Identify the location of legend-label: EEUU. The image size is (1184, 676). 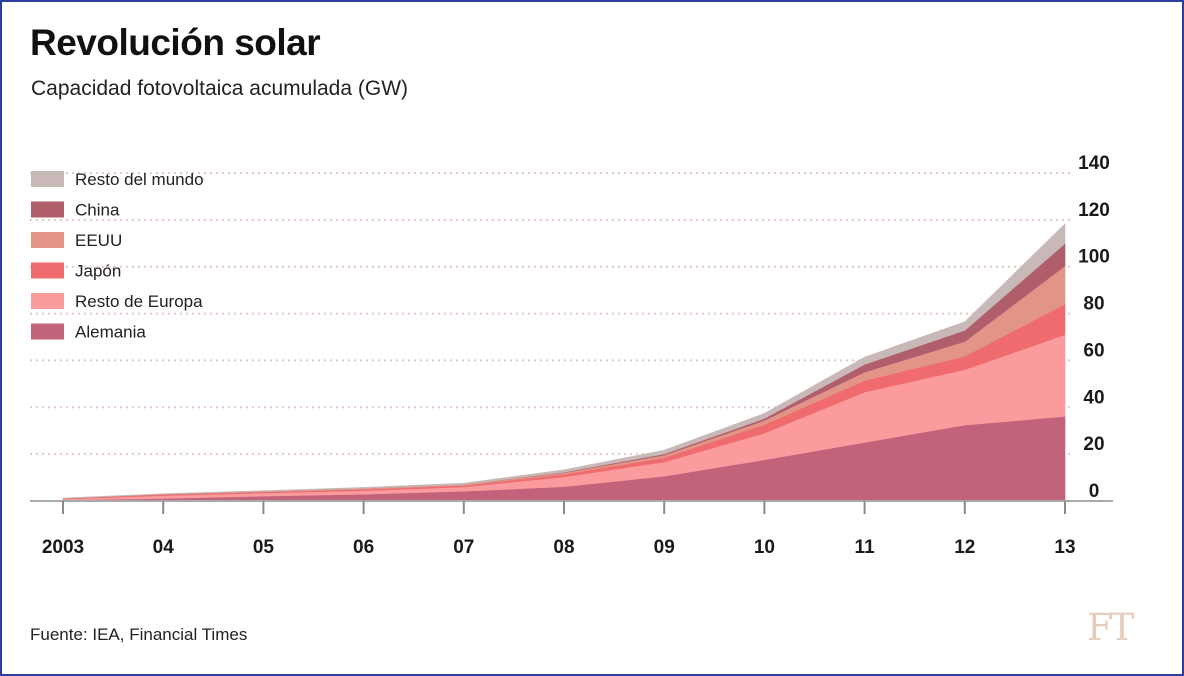
(98, 240).